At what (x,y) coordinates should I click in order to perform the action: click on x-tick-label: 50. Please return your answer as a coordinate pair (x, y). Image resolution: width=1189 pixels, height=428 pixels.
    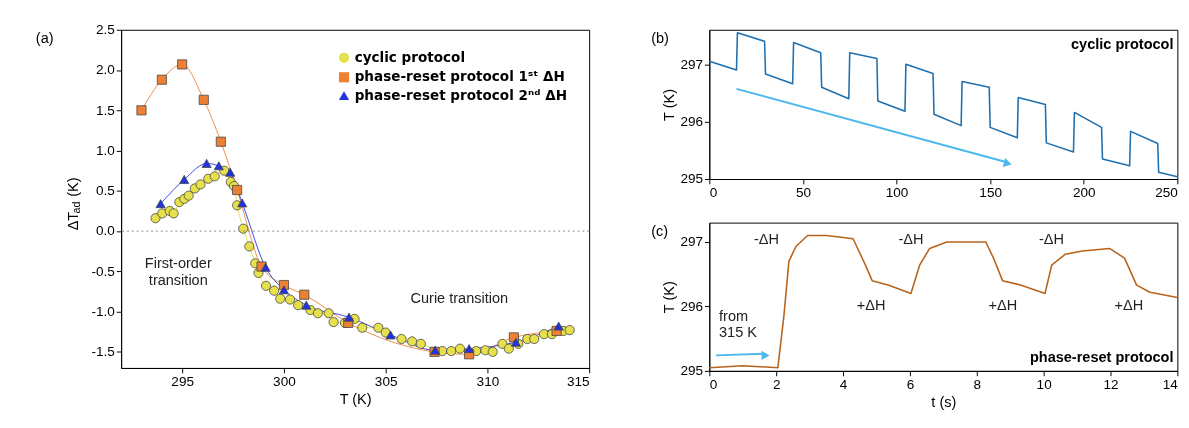
    Looking at the image, I should click on (803, 192).